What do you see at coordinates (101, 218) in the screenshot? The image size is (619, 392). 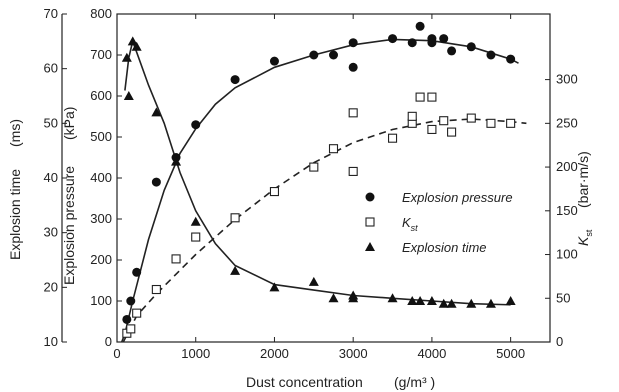 I see `pressure-tick-label: 300` at bounding box center [101, 218].